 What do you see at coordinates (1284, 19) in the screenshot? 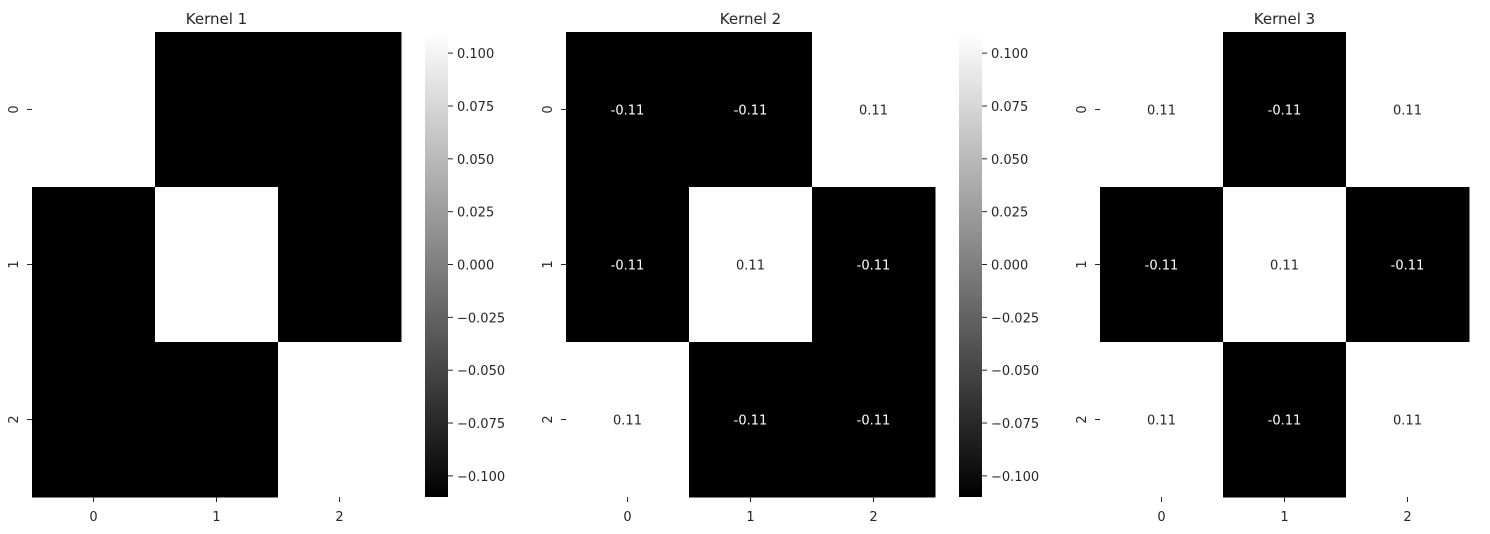
I see `heatmap-title: Kernel 3` at bounding box center [1284, 19].